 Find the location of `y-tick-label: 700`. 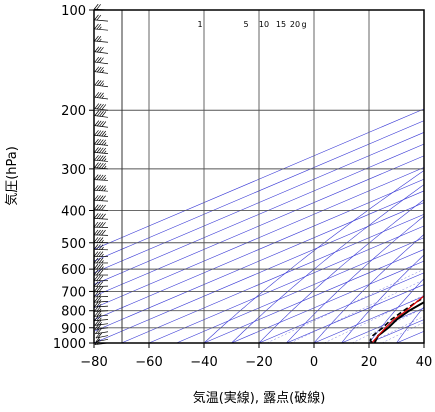

y-tick-label: 700 is located at coordinates (73, 292).